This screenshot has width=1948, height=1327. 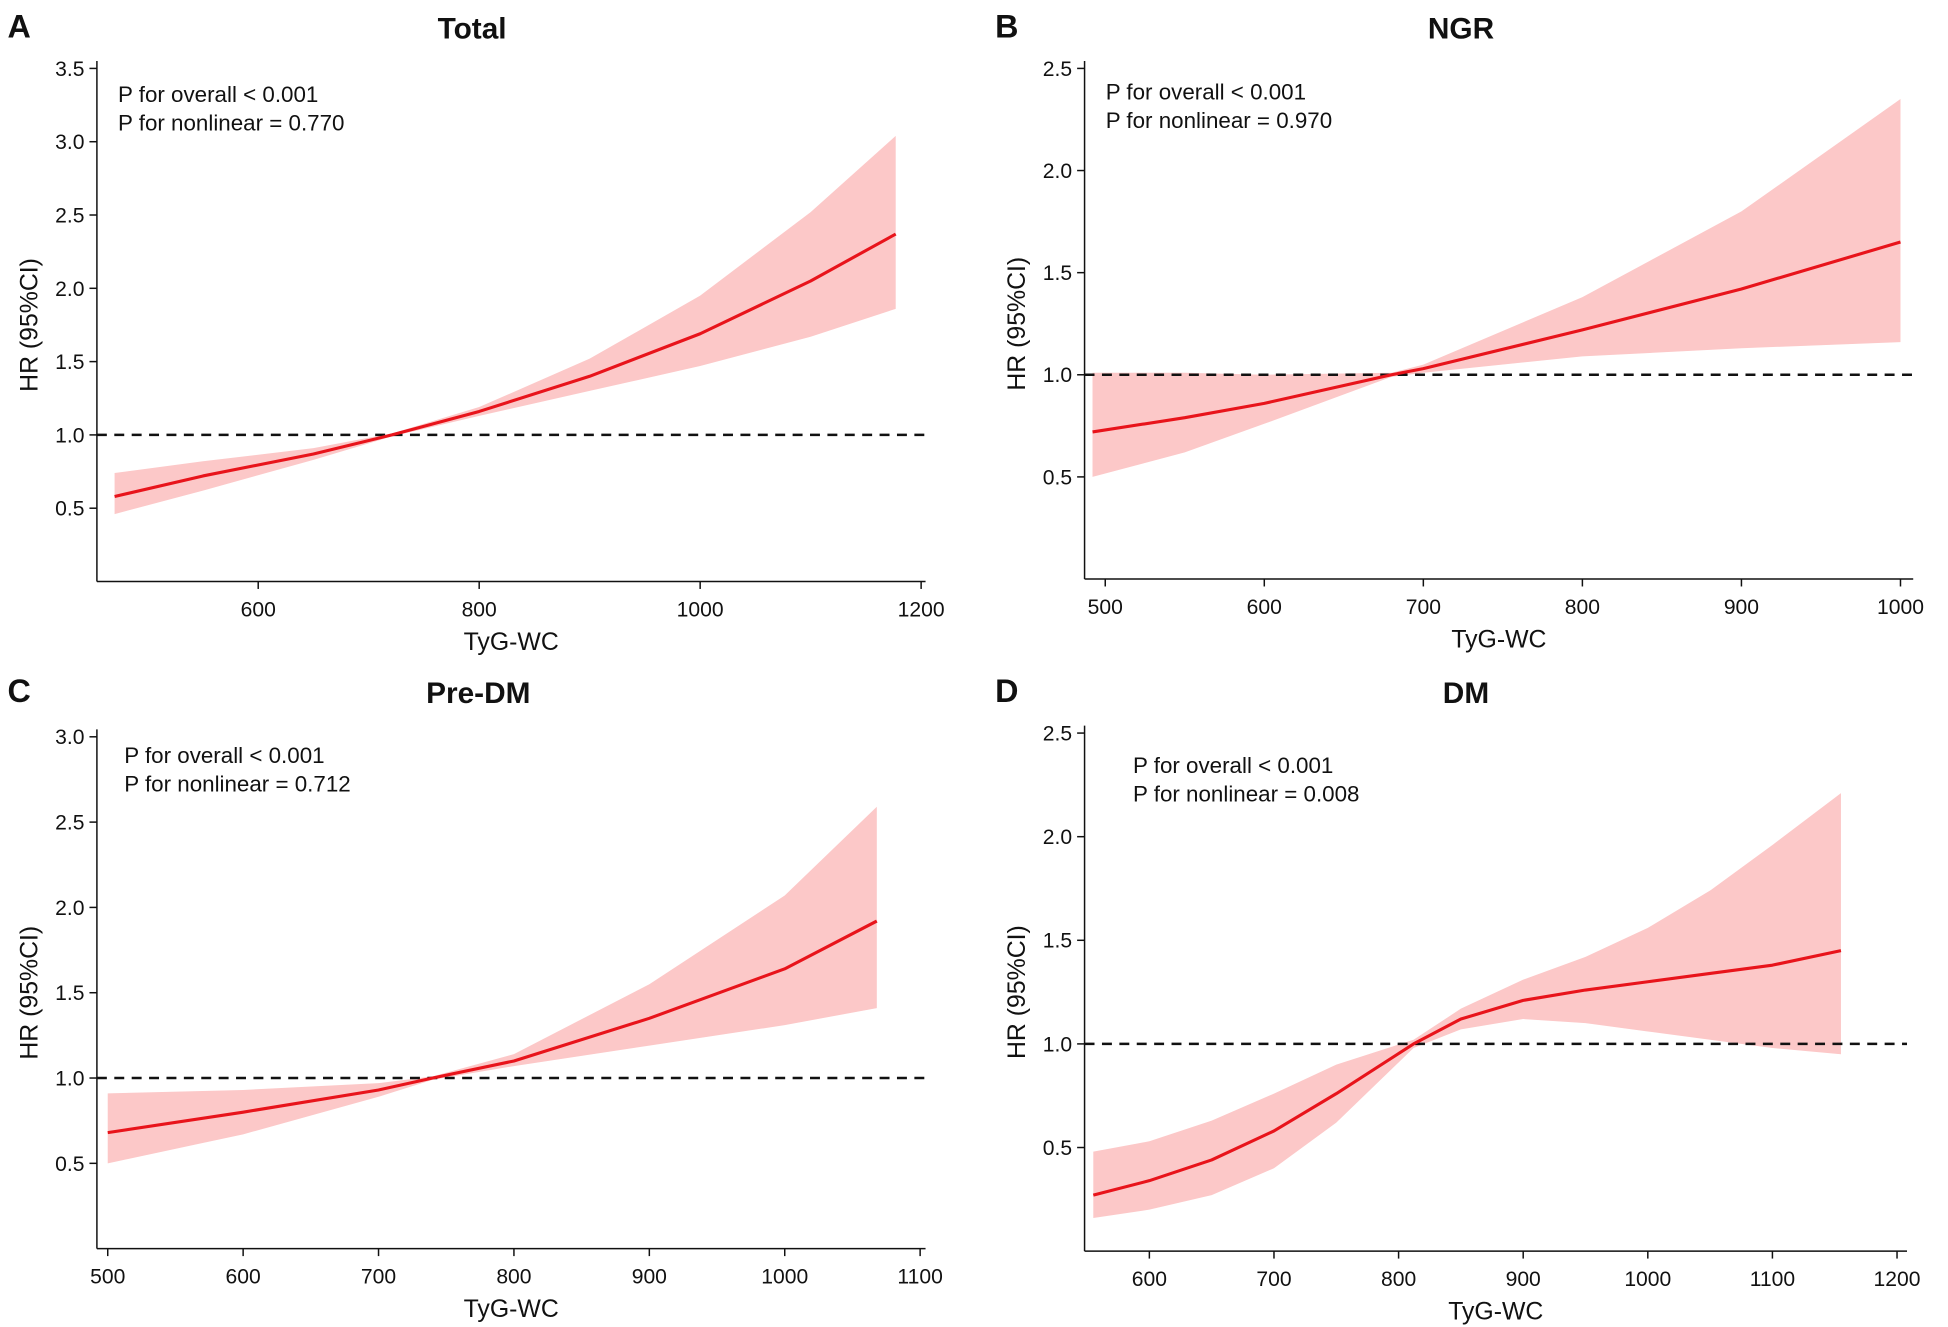 I want to click on panel-letter: B, so click(x=1006, y=26).